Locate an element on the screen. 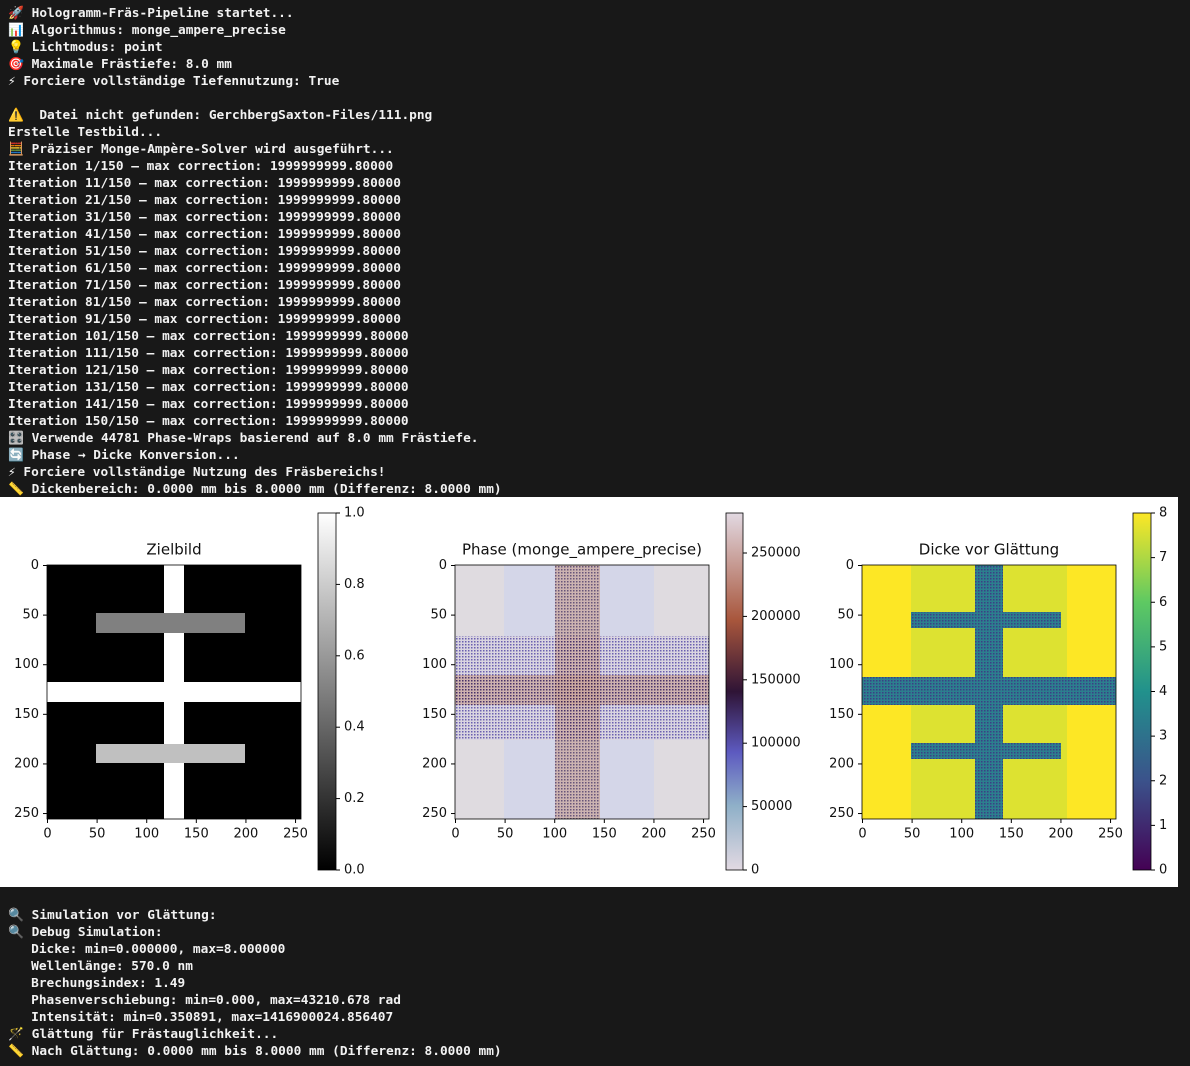 This screenshot has height=1066, width=1190. log-line: 🔍 Debug Simulation: is located at coordinates (85, 932).